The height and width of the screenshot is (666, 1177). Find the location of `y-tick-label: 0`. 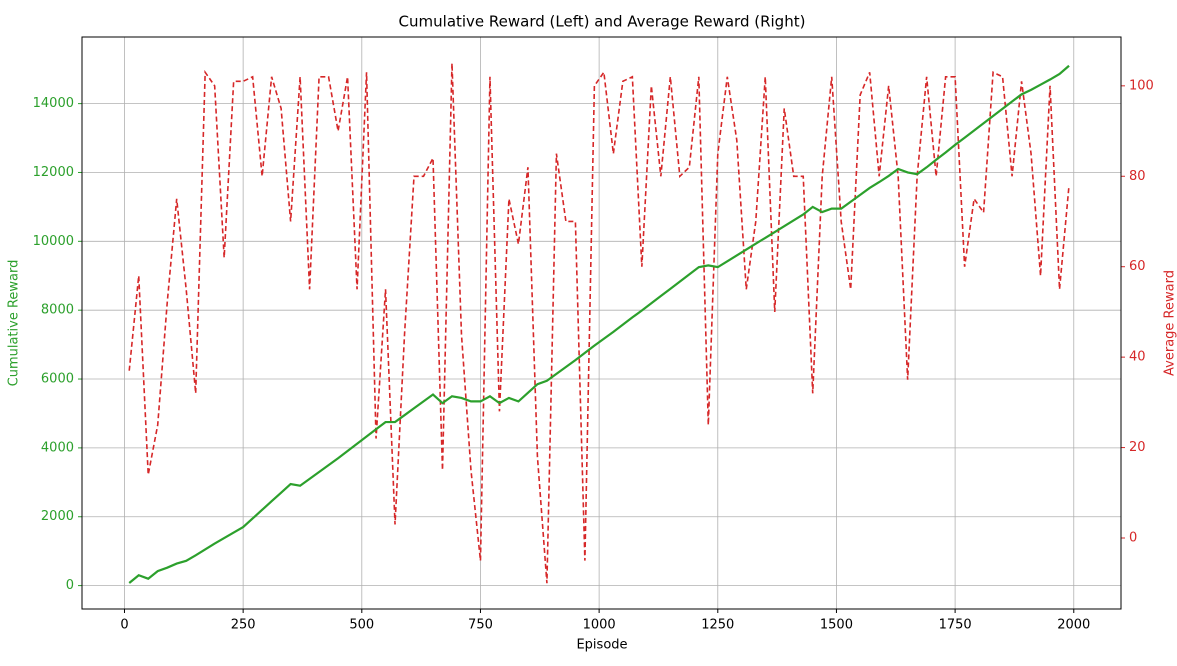

y-tick-label: 0 is located at coordinates (70, 585).